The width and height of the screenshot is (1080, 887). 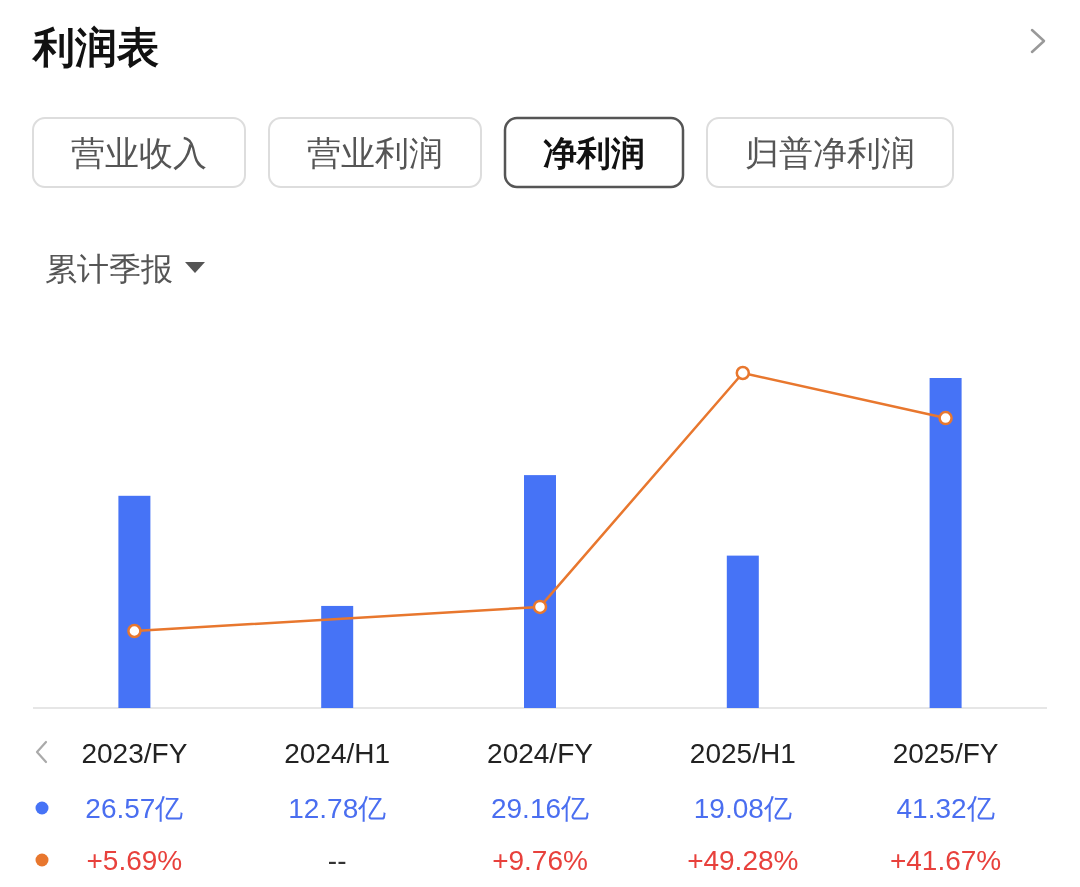 What do you see at coordinates (594, 153) in the screenshot?
I see `text: 净利润` at bounding box center [594, 153].